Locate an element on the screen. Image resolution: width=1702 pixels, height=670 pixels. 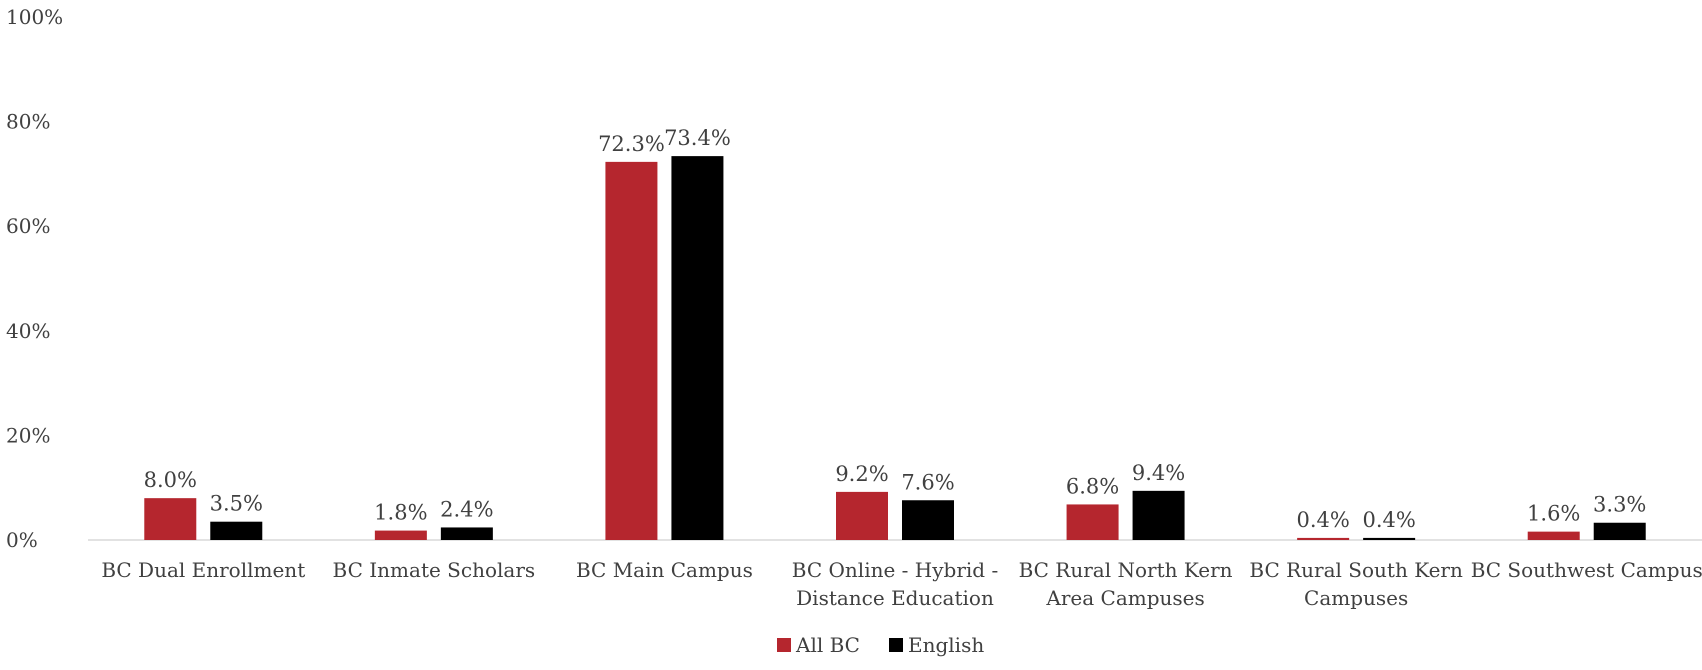
data-label: 7.6% is located at coordinates (927, 482).